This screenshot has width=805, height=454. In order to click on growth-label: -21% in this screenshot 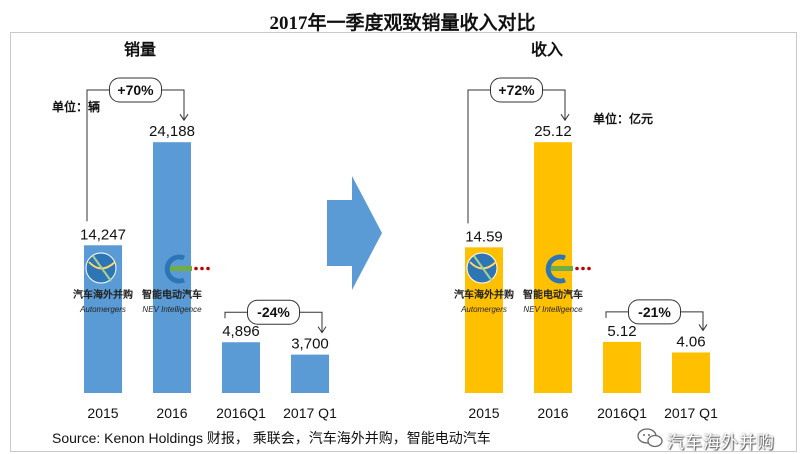, I will do `click(654, 312)`.